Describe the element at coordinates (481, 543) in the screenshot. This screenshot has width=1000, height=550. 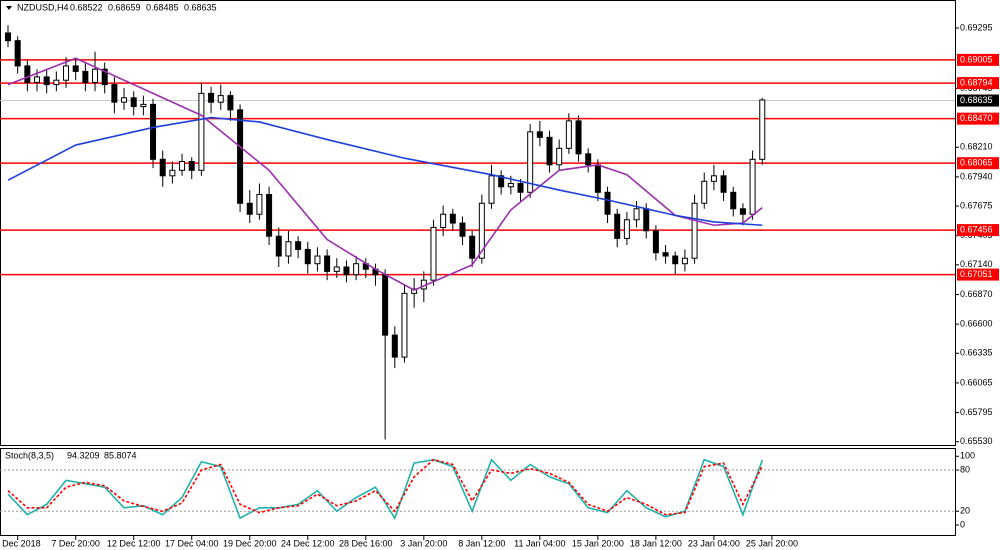
I see `x-tick-label: 8 Jan 12:00` at that location.